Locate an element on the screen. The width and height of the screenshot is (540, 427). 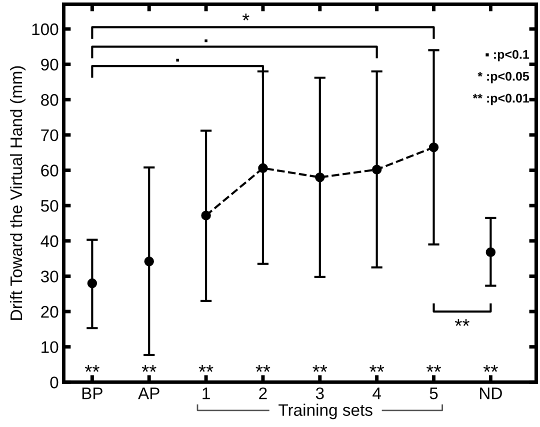
annotation: ▪ :p<0.1 is located at coordinates (508, 56).